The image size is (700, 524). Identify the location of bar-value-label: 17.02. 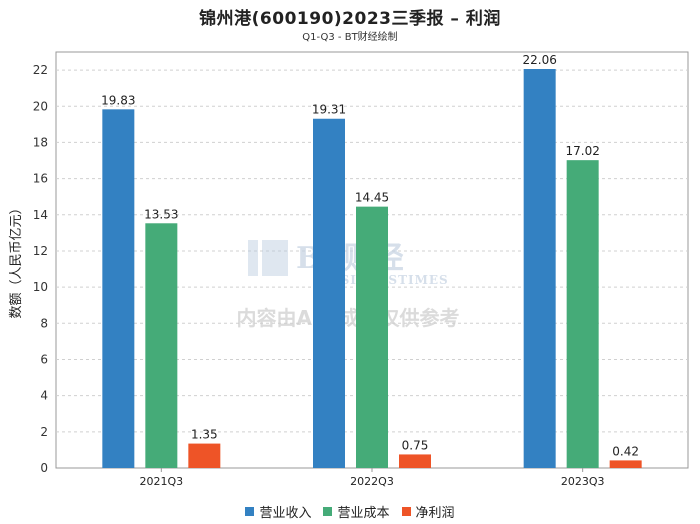
(582, 151).